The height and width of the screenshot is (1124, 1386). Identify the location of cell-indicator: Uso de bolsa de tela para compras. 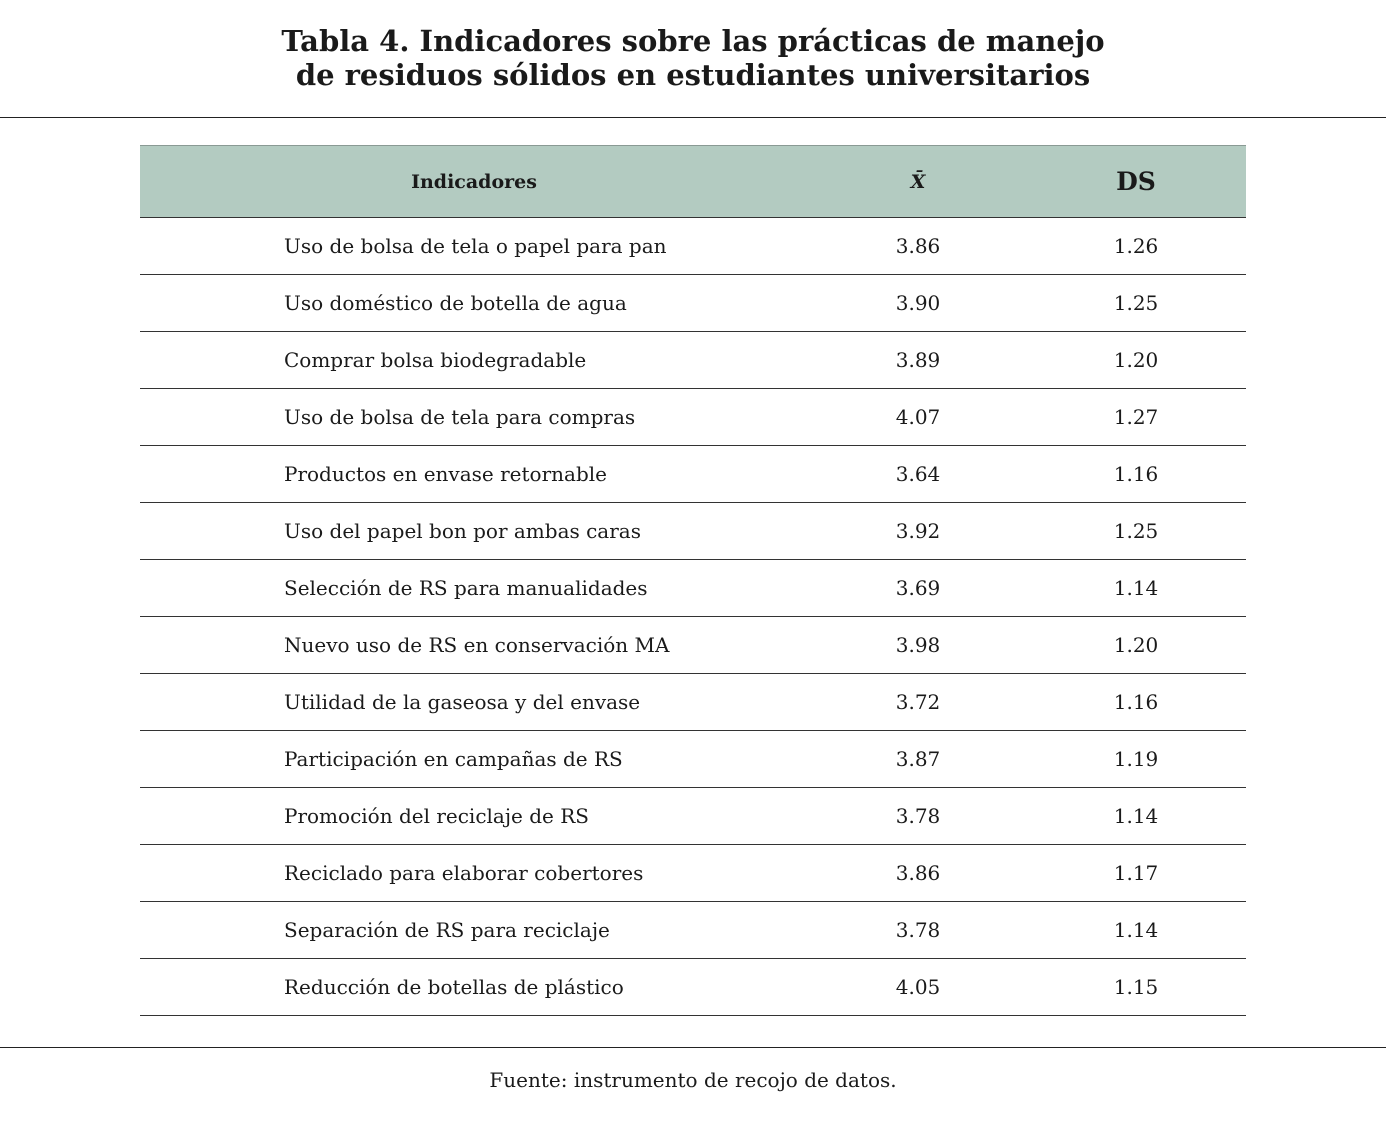
(460, 417).